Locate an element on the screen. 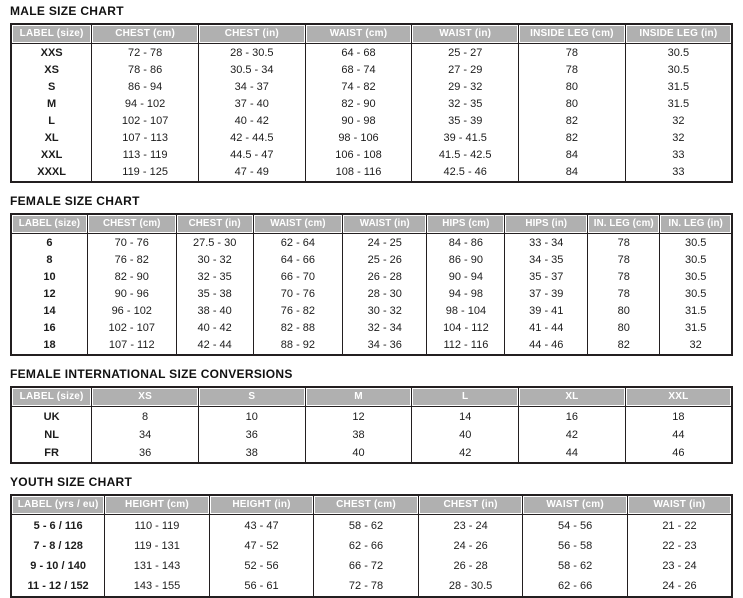 The image size is (743, 598). table-cell: 112 - 116 is located at coordinates (466, 346).